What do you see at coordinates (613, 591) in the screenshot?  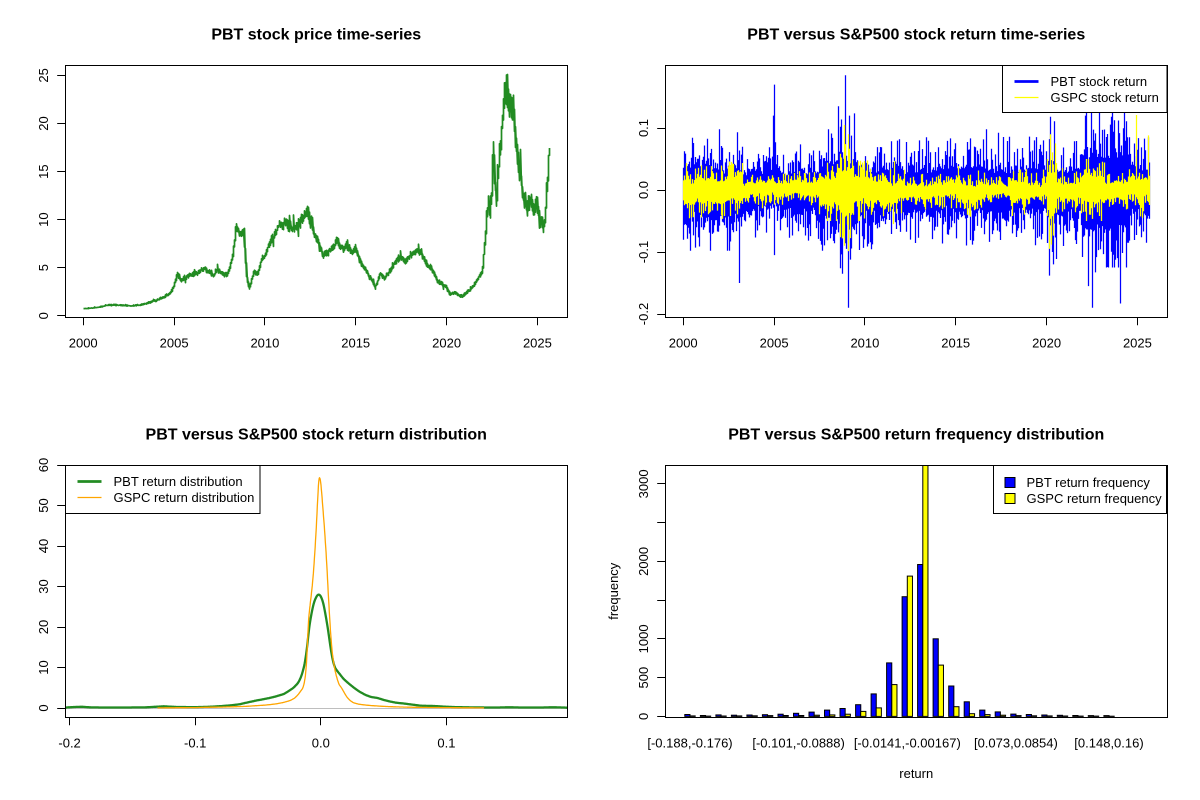 I see `svg-text: frequency` at bounding box center [613, 591].